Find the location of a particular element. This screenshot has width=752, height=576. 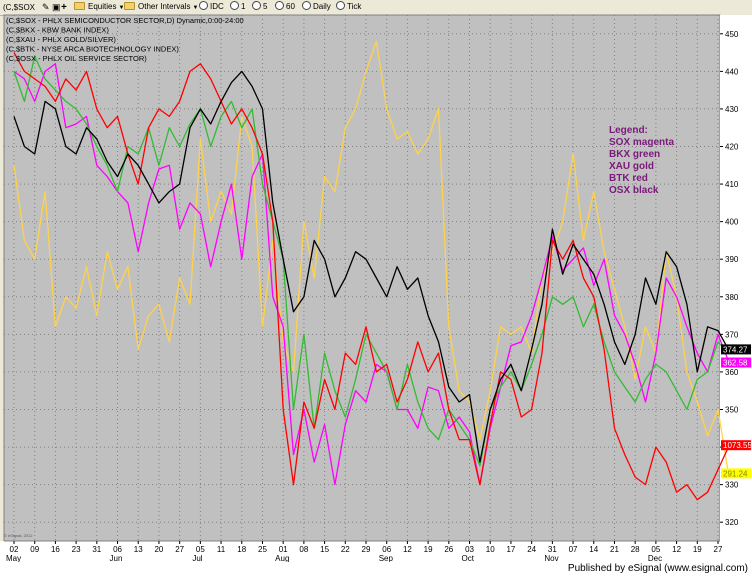

x-tick-label: 20 is located at coordinates (158, 549).